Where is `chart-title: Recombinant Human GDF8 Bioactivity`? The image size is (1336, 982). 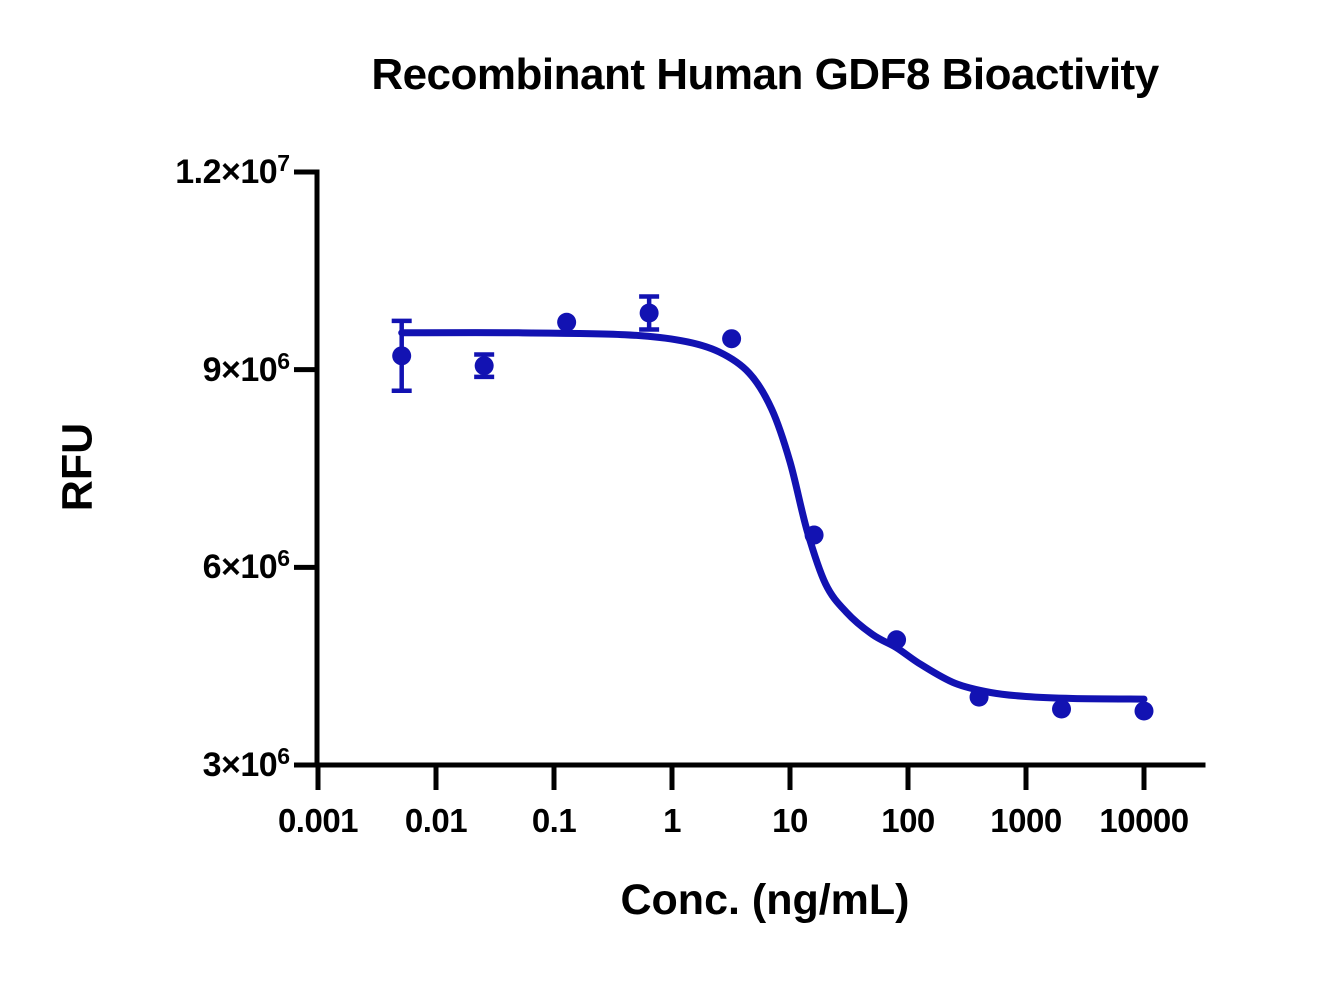
chart-title: Recombinant Human GDF8 Bioactivity is located at coordinates (765, 74).